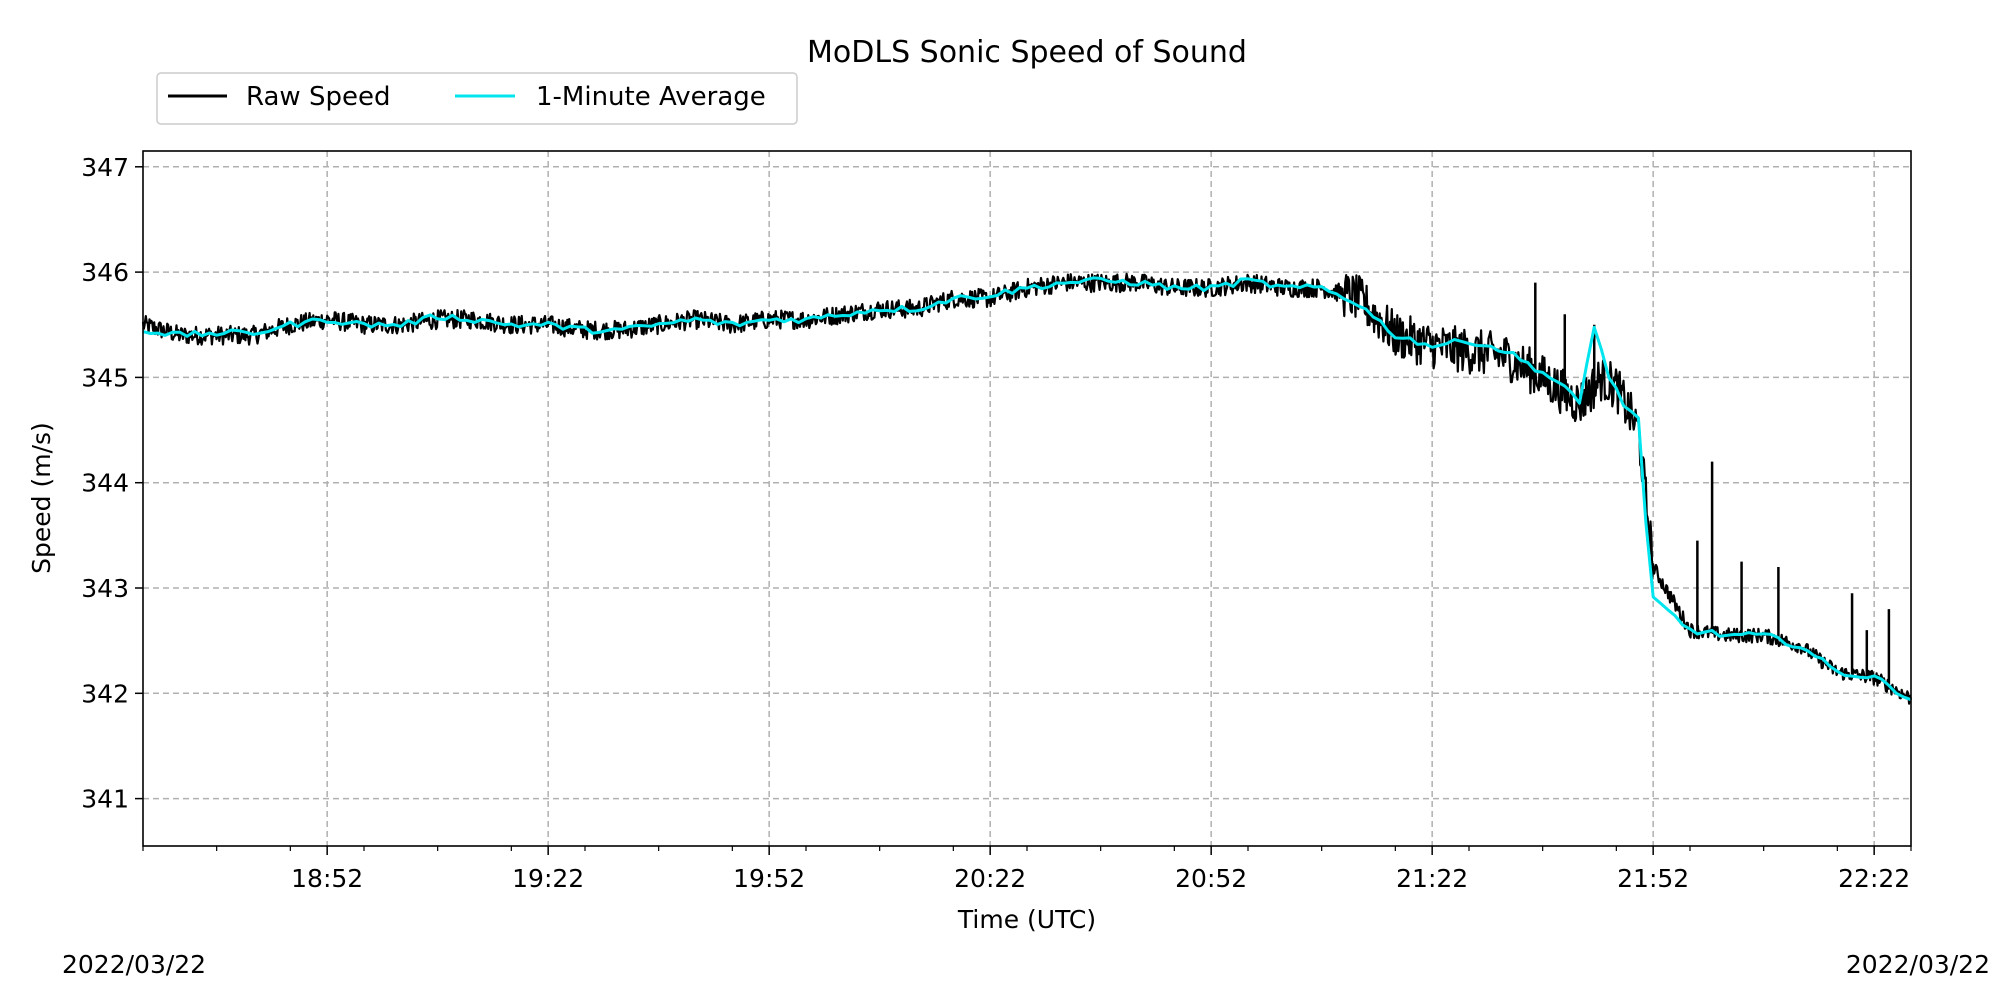  Describe the element at coordinates (990, 878) in the screenshot. I see `x-tick-label: 20:22` at that location.